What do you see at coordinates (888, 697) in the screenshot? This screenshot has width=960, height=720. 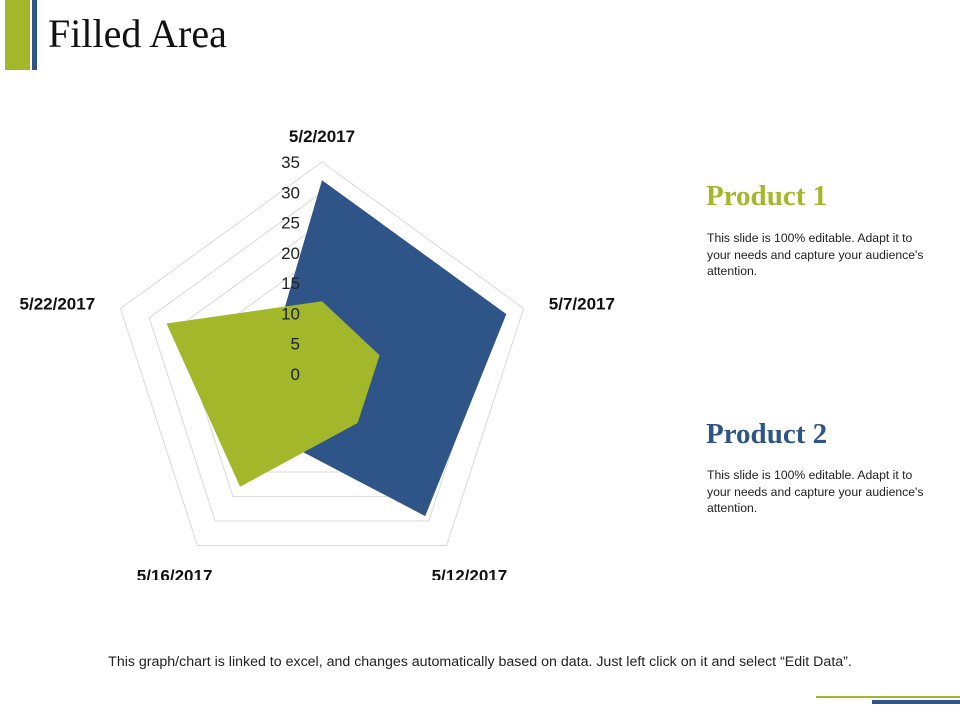 I see `footer-accent-line-green` at bounding box center [888, 697].